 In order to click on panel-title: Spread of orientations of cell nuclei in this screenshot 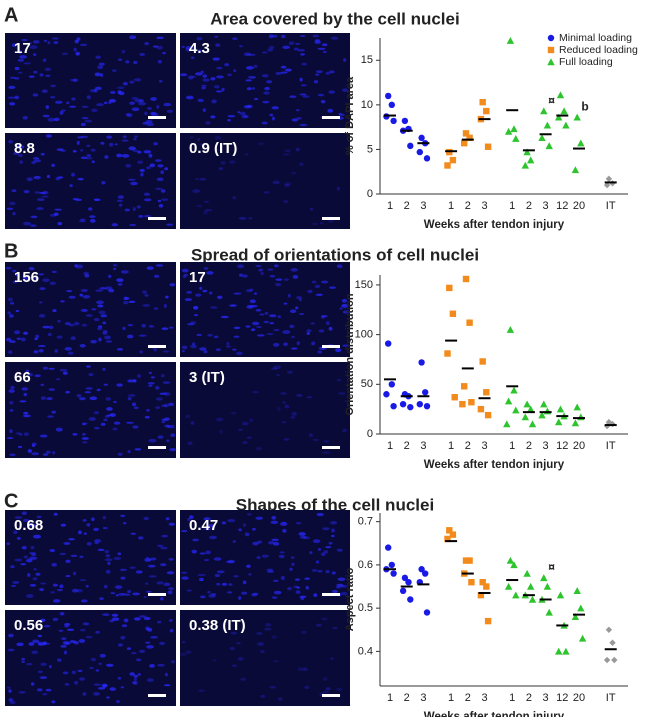, I will do `click(335, 254)`.